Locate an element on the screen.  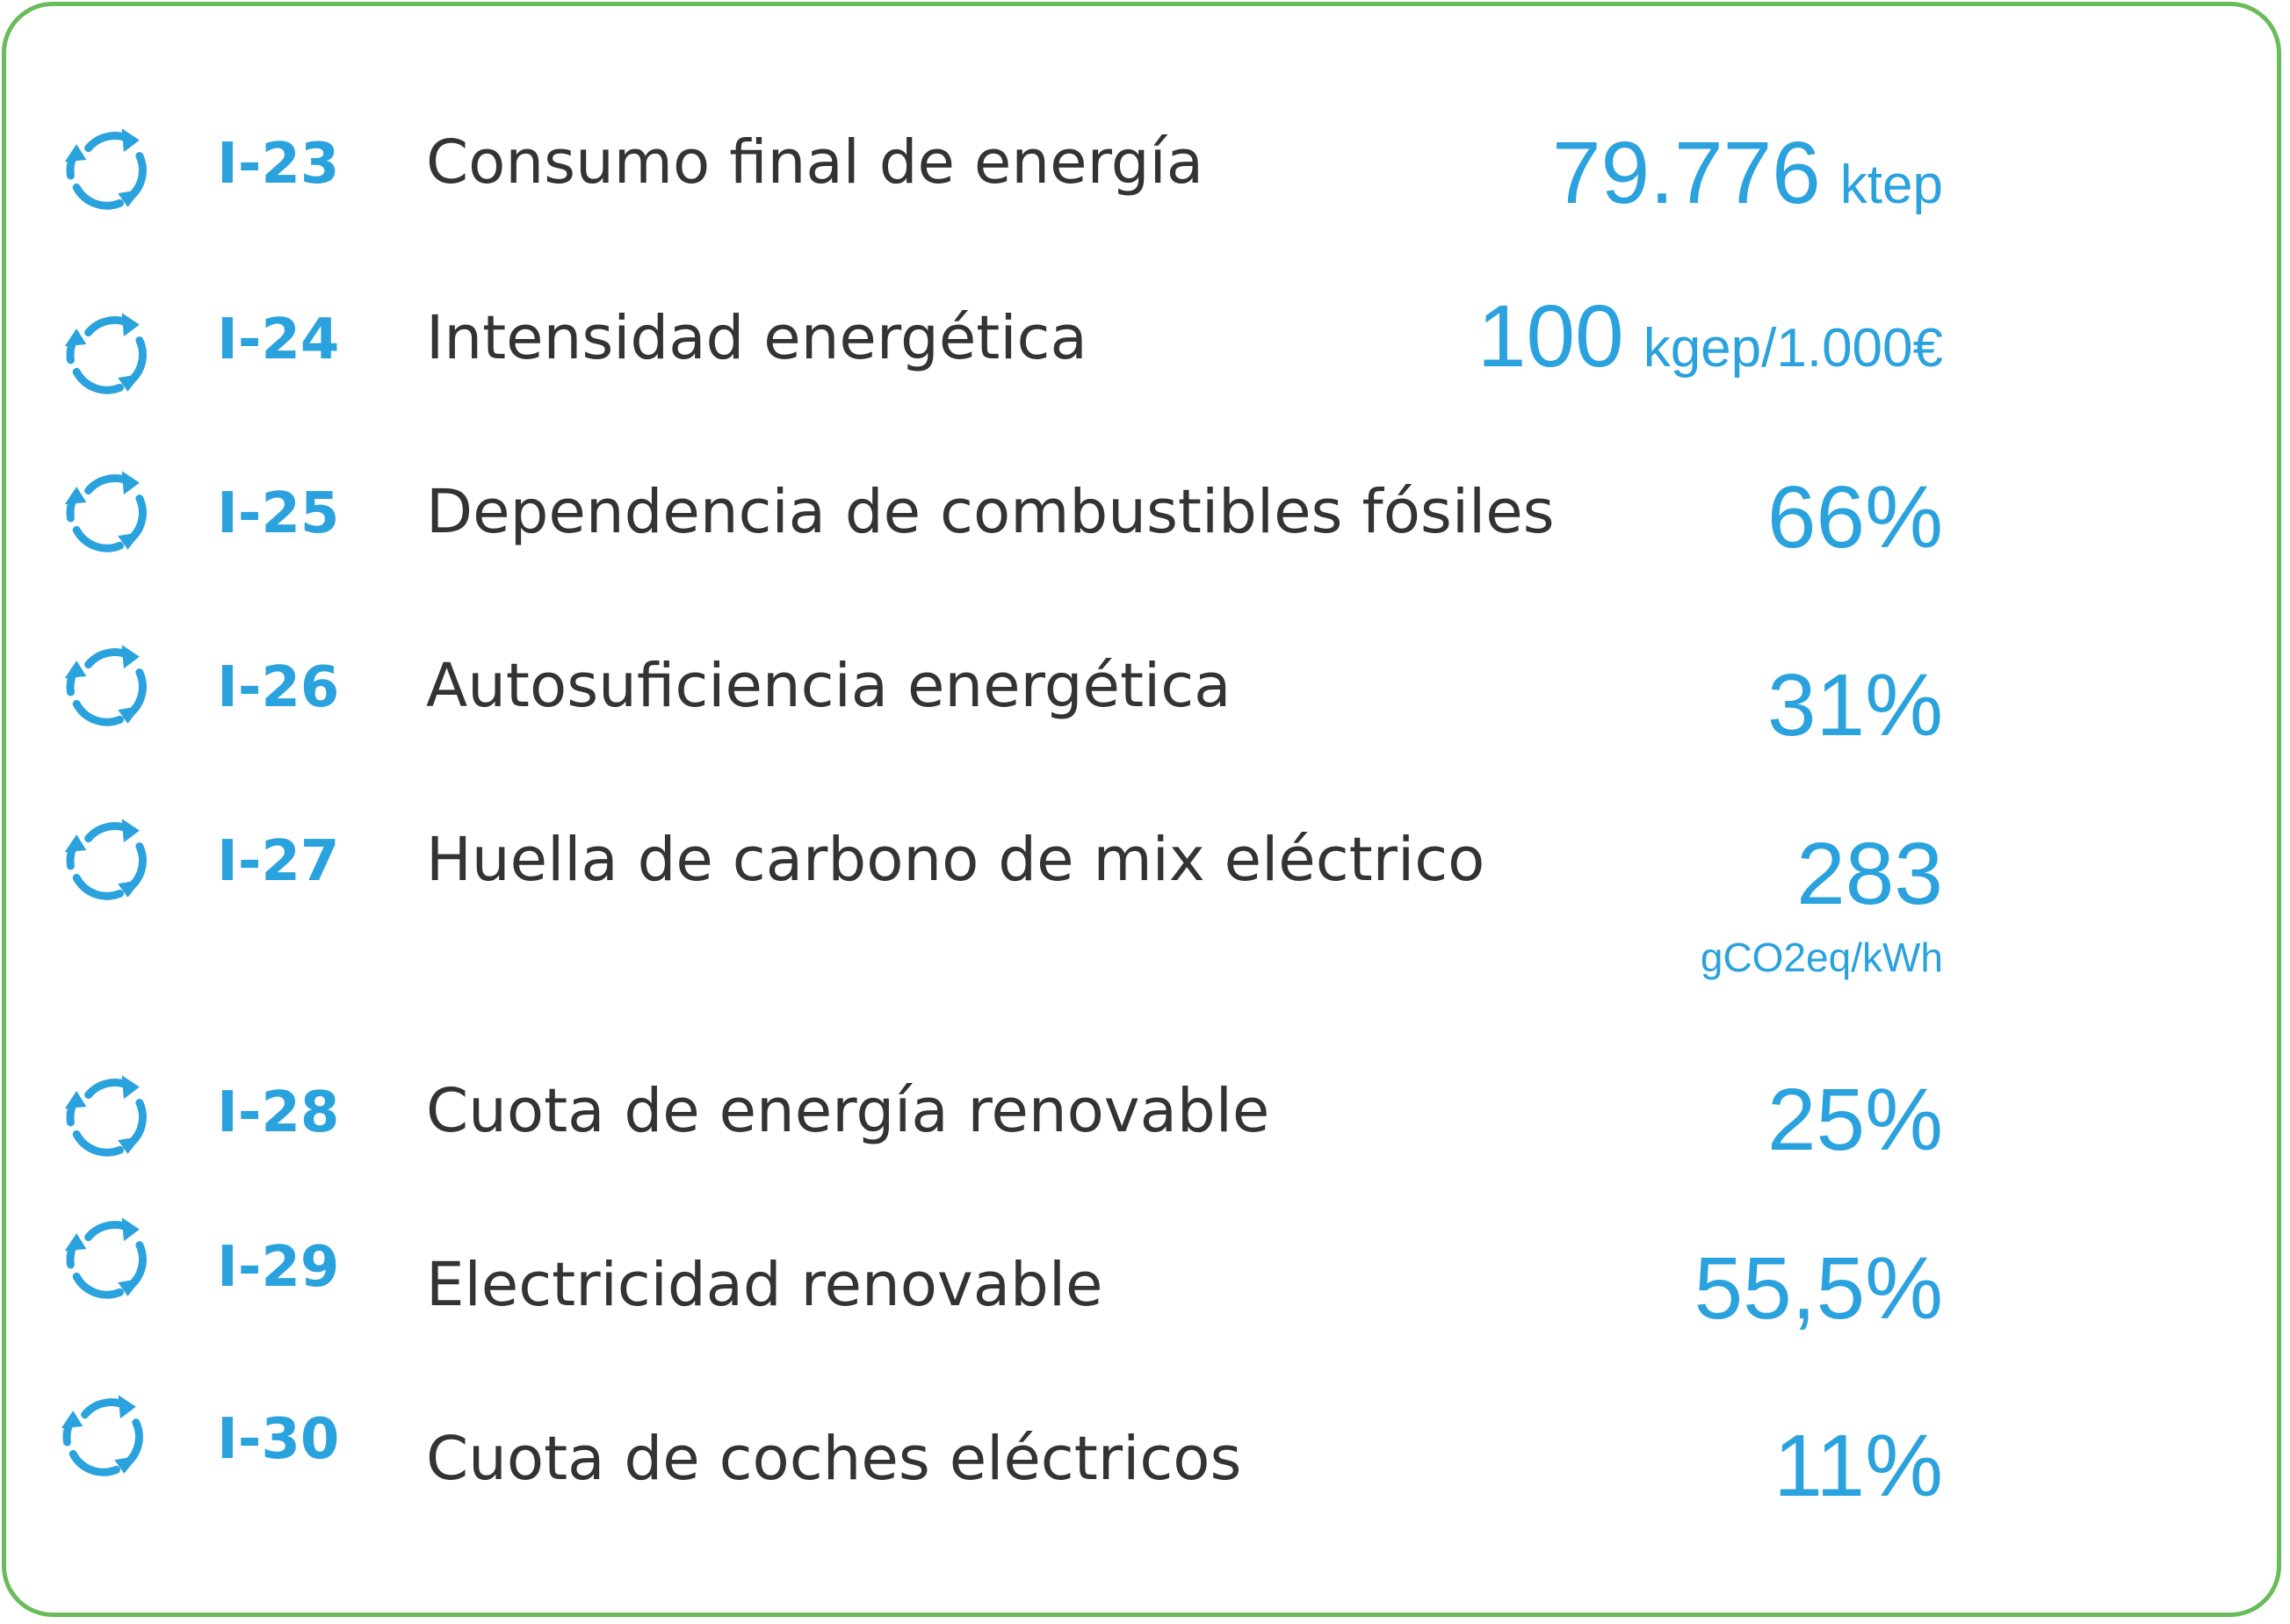
indicator-code: I-28 is located at coordinates (279, 1112).